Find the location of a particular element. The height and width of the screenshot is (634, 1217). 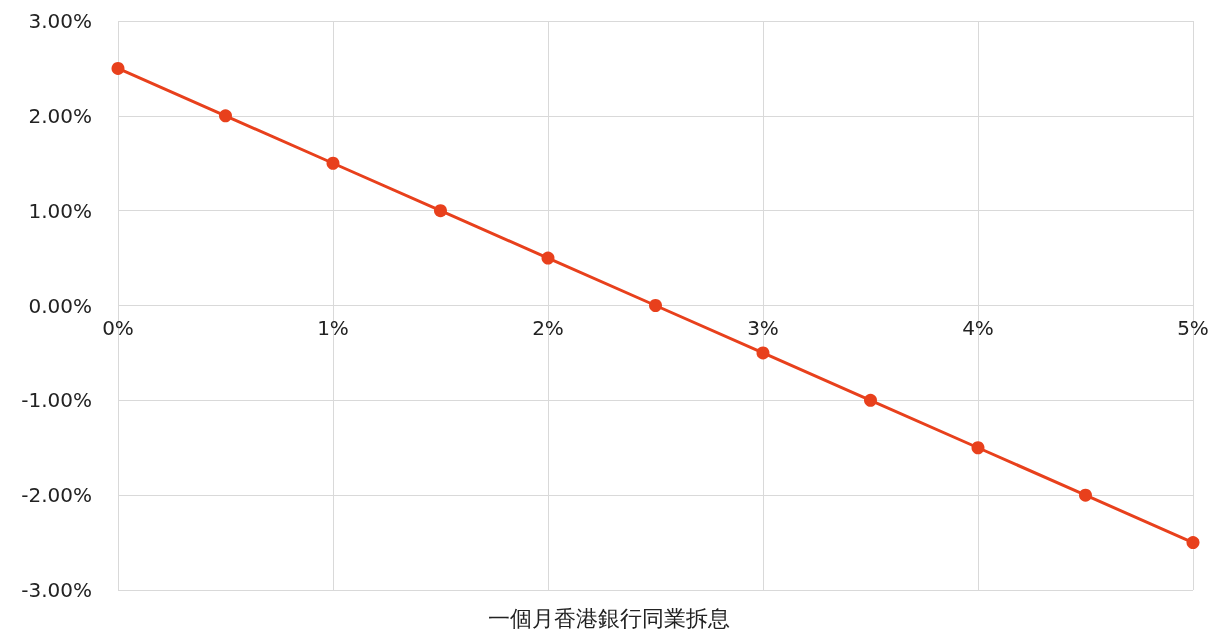

y-tick-label: 1.00% is located at coordinates (60, 210).